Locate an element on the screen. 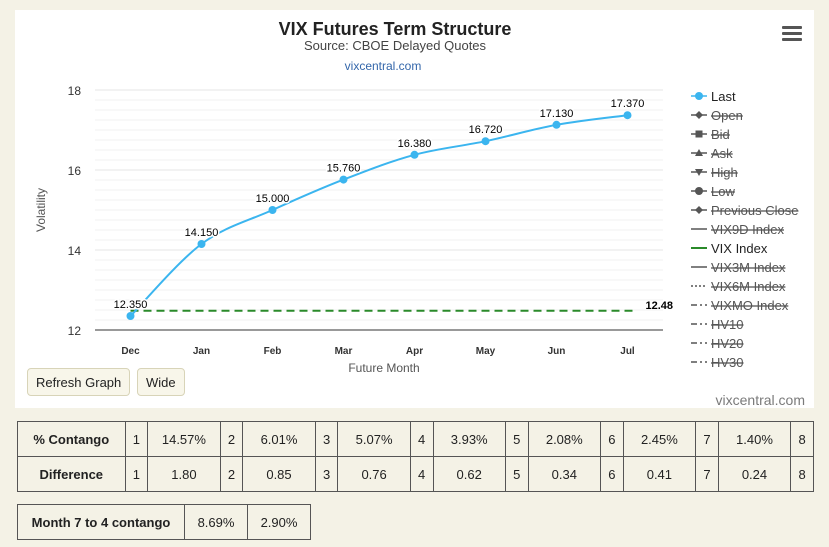 The width and height of the screenshot is (829, 547). legend-item: Open is located at coordinates (717, 115).